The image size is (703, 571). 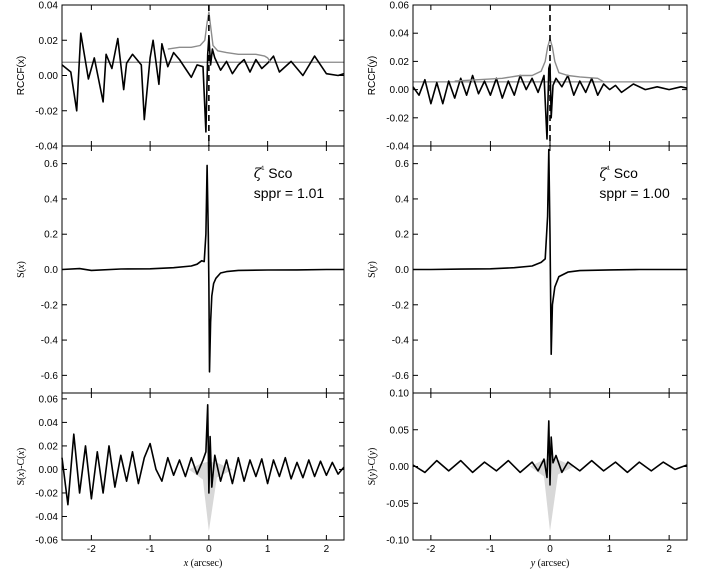 I want to click on y-tick-label: 0.10, so click(x=400, y=394).